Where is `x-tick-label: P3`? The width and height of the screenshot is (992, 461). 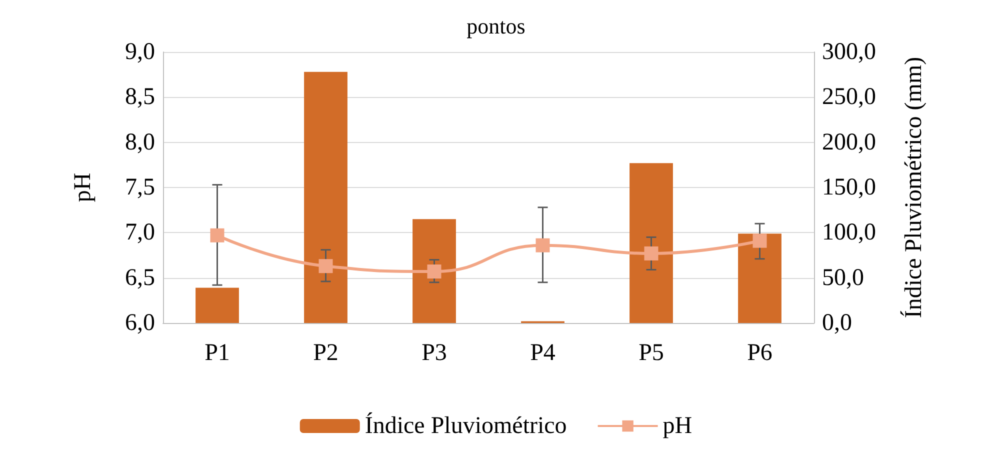
x-tick-label: P3 is located at coordinates (434, 353).